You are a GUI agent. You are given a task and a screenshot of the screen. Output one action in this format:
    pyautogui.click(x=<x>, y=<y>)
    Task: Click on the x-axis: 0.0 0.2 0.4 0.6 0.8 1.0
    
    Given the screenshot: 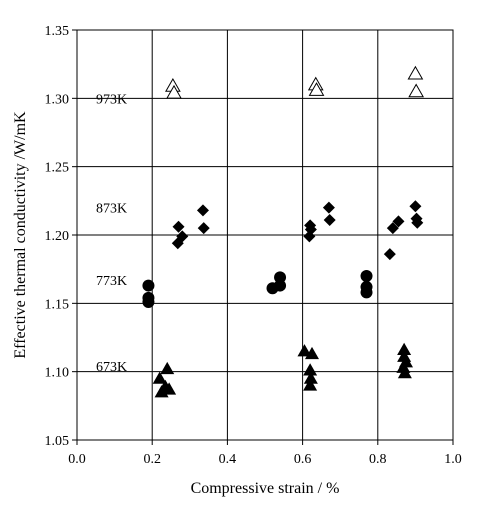 What is the action you would take?
    pyautogui.click(x=265, y=453)
    